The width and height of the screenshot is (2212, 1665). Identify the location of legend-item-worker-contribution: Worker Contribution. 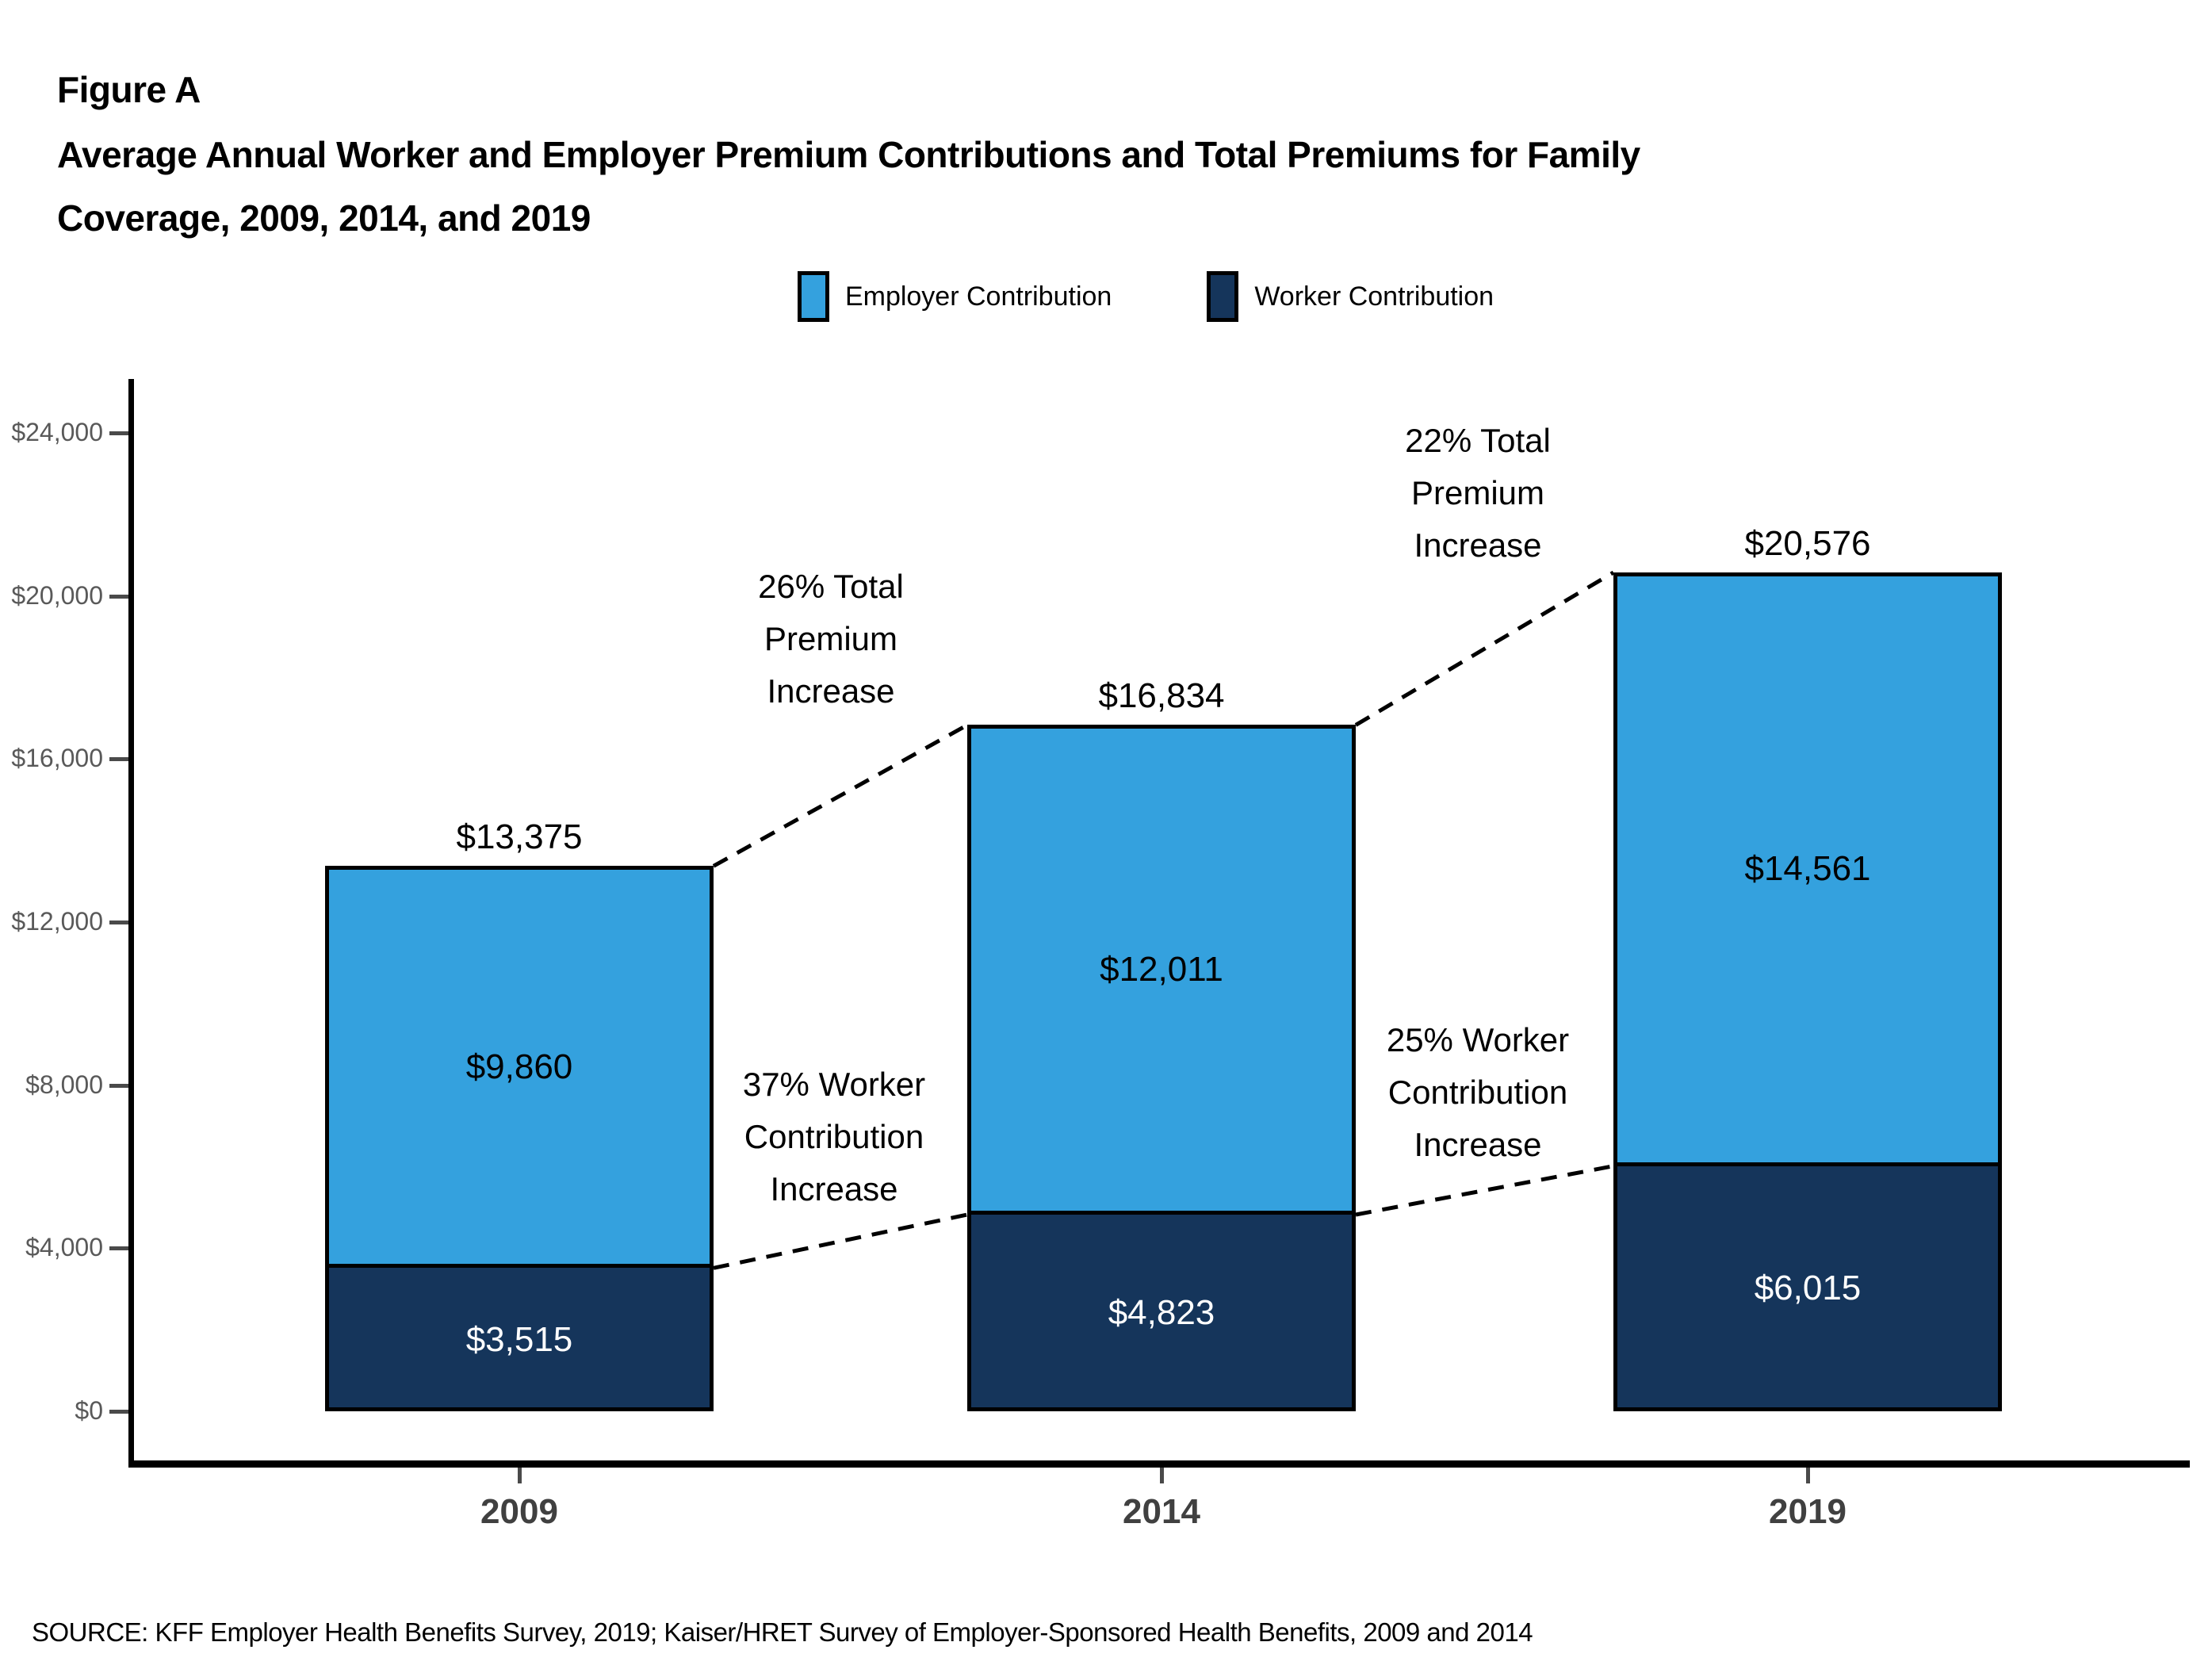
(1351, 296).